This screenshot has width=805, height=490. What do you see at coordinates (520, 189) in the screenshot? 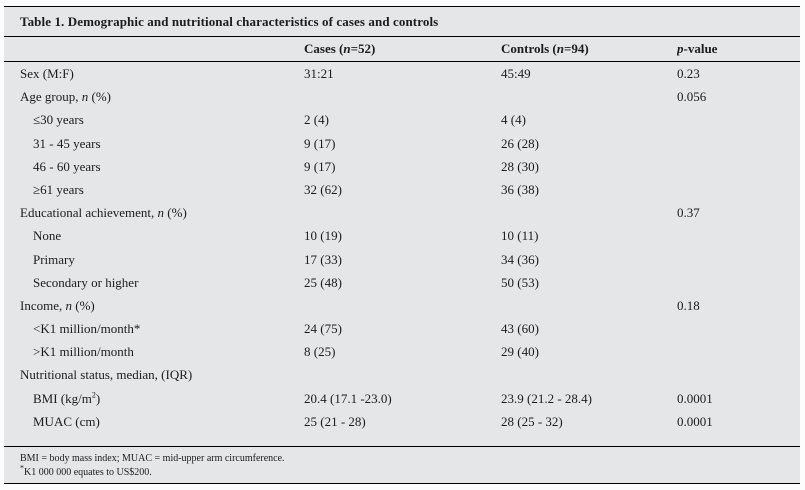
I see `controls-cell: 36 (38)` at bounding box center [520, 189].